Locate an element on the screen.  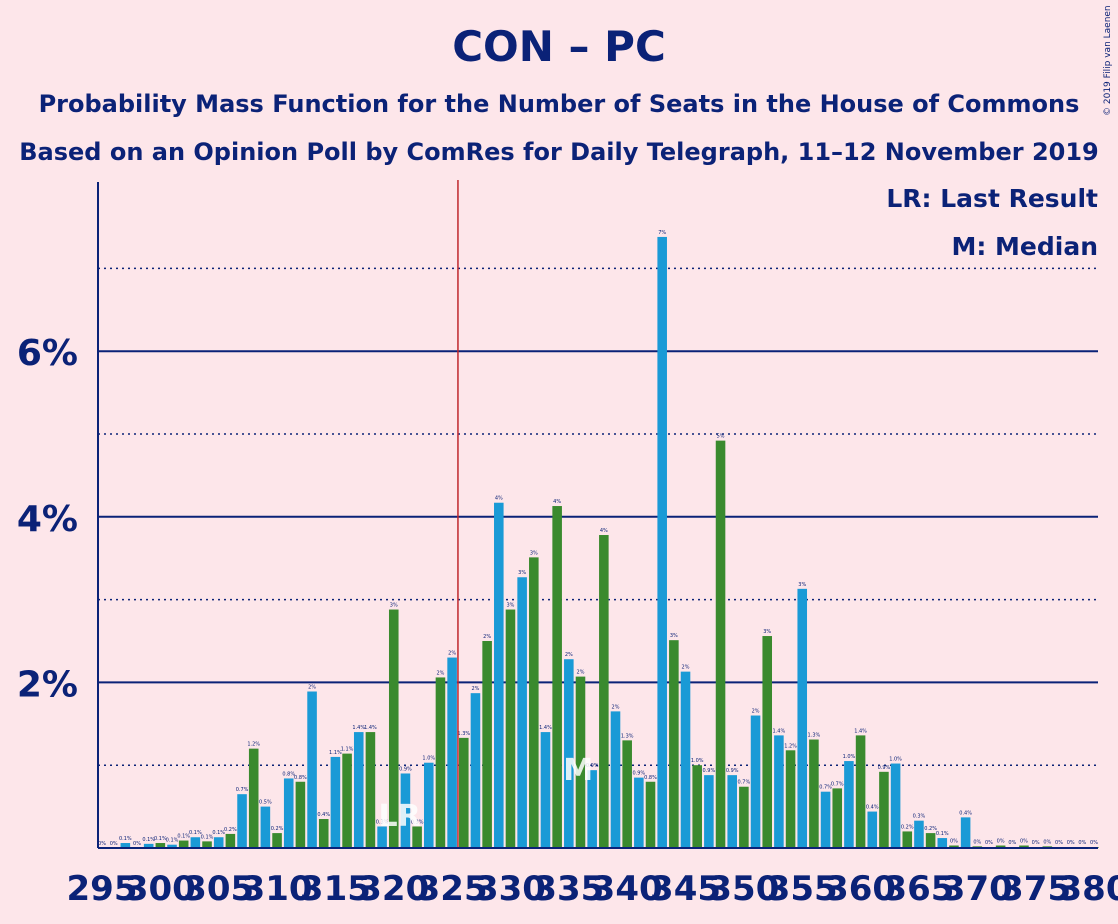
bar-value-label: 0.5% is located at coordinates (265, 803).